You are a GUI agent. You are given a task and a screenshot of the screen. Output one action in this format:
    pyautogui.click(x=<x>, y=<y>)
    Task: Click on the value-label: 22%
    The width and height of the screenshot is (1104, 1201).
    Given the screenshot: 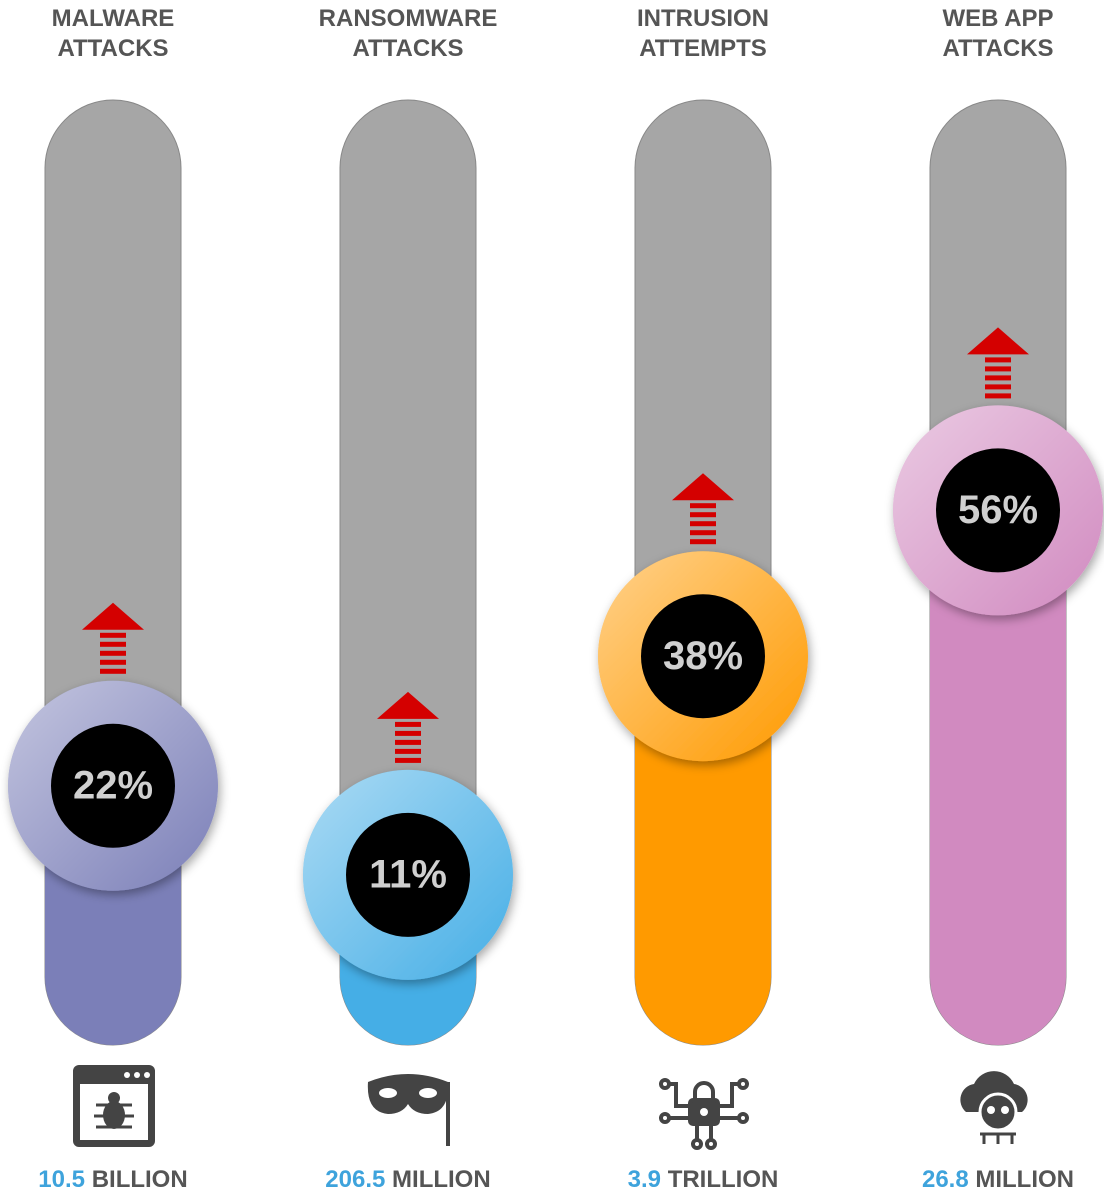 What is the action you would take?
    pyautogui.click(x=113, y=785)
    